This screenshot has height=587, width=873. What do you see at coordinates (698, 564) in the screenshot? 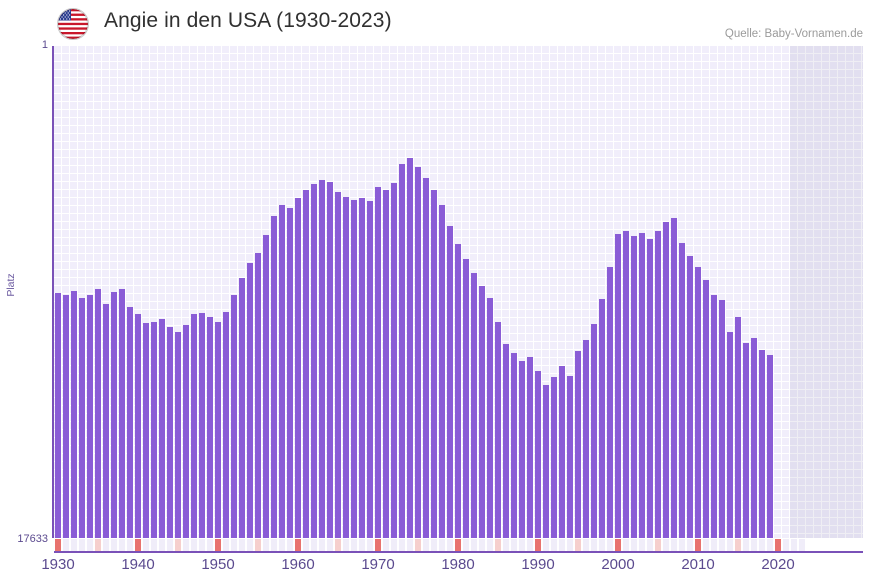
I see `x-axis-tick-label: 2010` at bounding box center [698, 564].